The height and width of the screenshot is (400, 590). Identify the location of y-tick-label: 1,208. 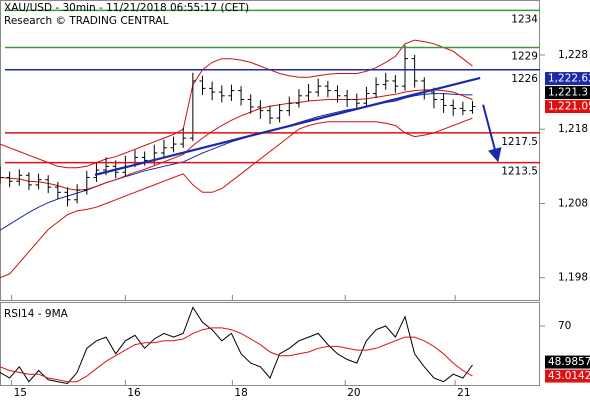
(573, 203).